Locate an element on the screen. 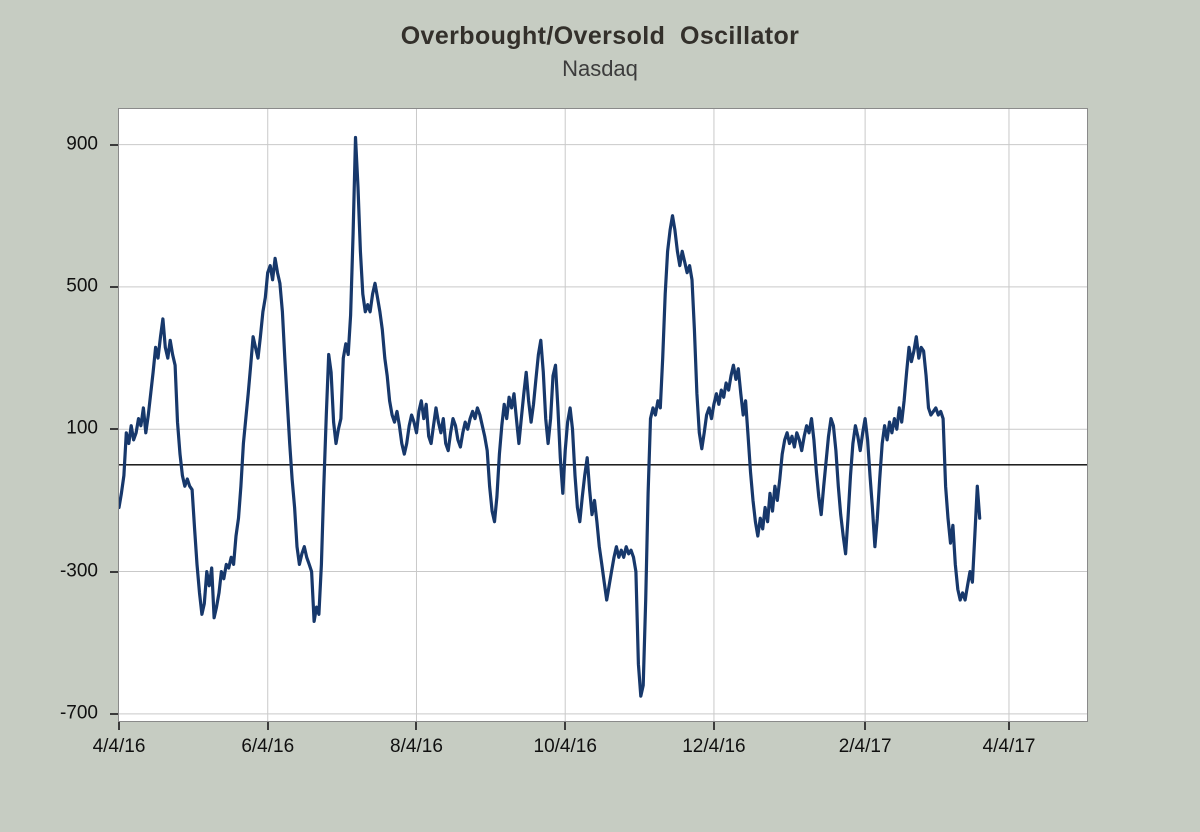  x-axis-label: 10/4/16 is located at coordinates (565, 746).